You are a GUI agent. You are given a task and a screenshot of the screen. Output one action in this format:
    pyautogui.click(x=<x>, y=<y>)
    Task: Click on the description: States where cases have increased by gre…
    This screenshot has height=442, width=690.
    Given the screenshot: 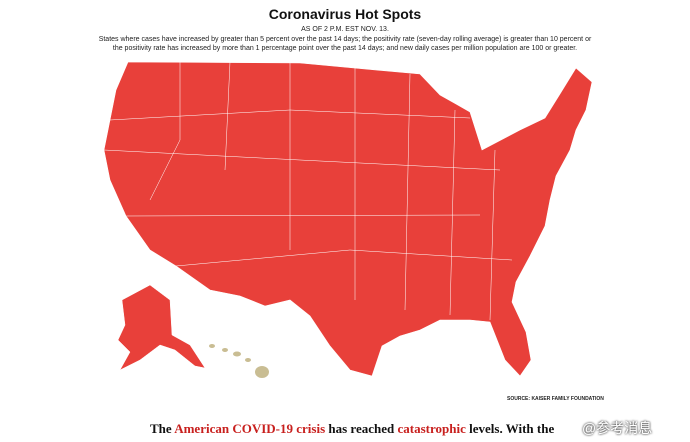 What is the action you would take?
    pyautogui.click(x=345, y=44)
    